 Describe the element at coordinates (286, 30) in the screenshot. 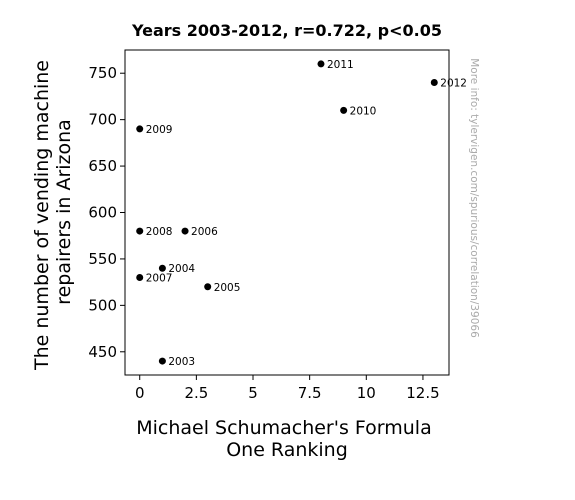

I see `chart-title: Years 2003-2012, r=0.722, p<0.05` at that location.